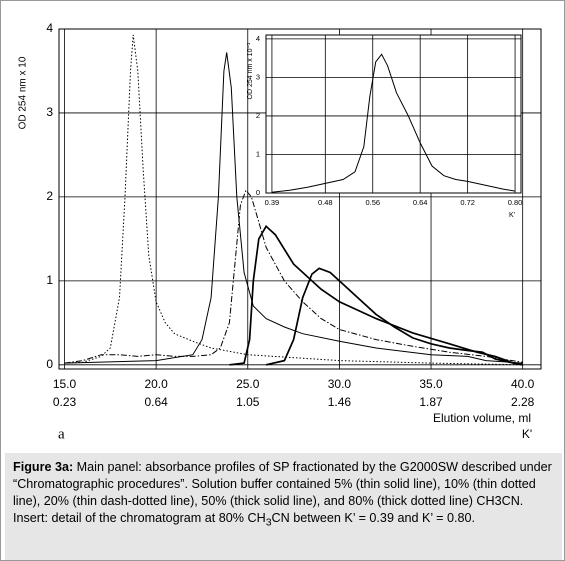 The width and height of the screenshot is (565, 561). Describe the element at coordinates (482, 418) in the screenshot. I see `x-axis-label: Elution volume, ml` at that location.